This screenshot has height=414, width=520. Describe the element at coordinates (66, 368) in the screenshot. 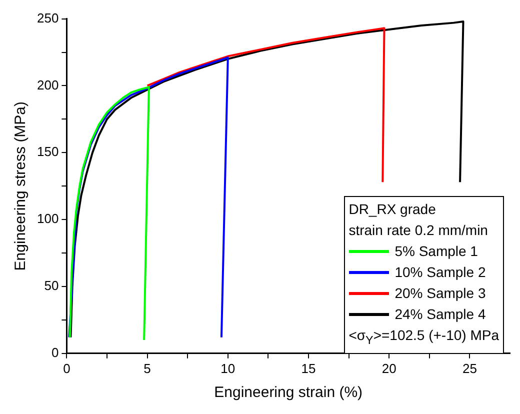

I see `x-tick-label: 0` at that location.